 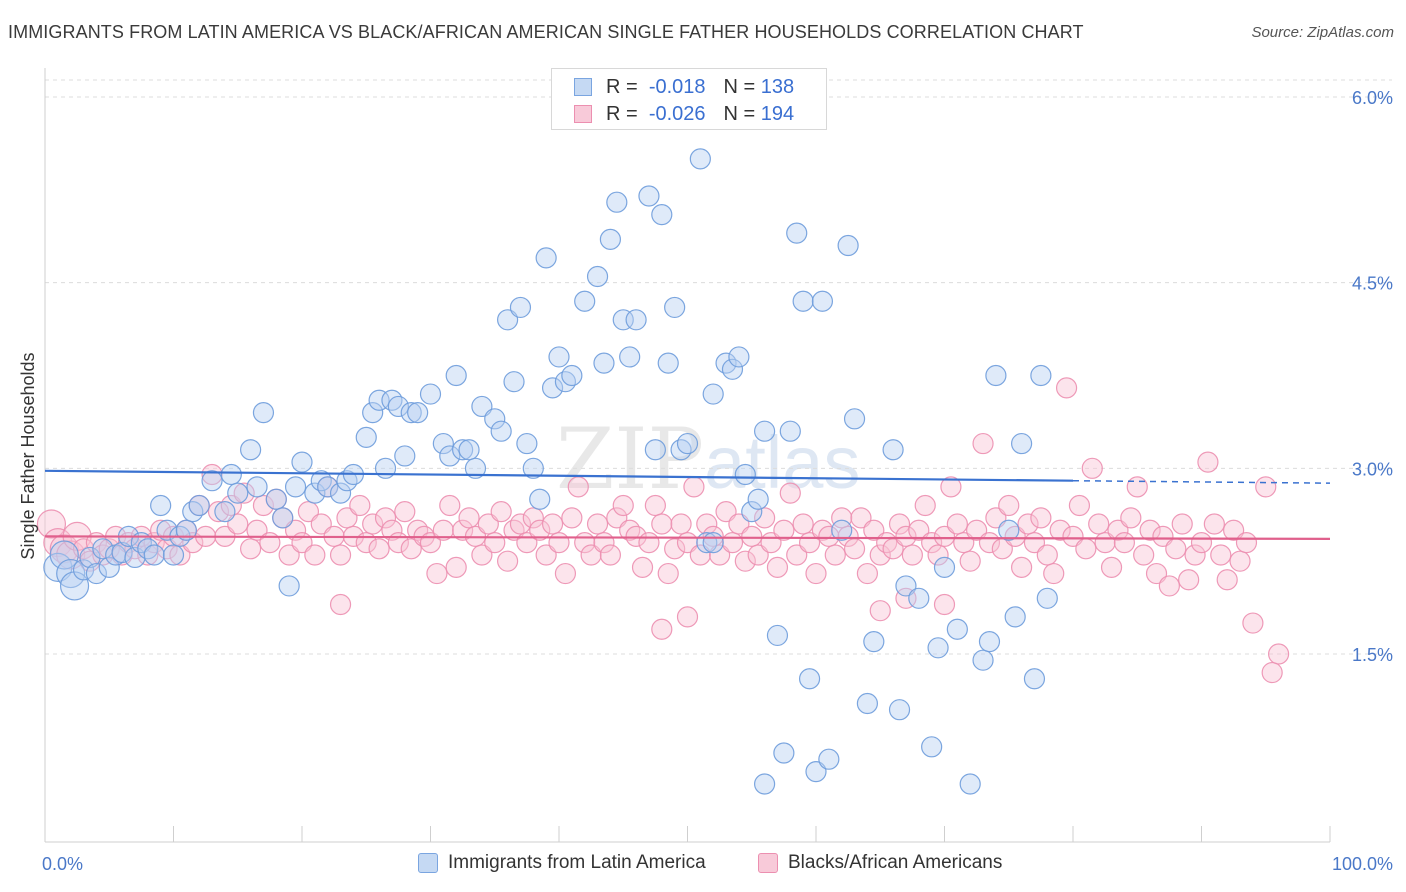 I want to click on legend-item-black-african-american: Blacks/African Americans, so click(x=880, y=863).